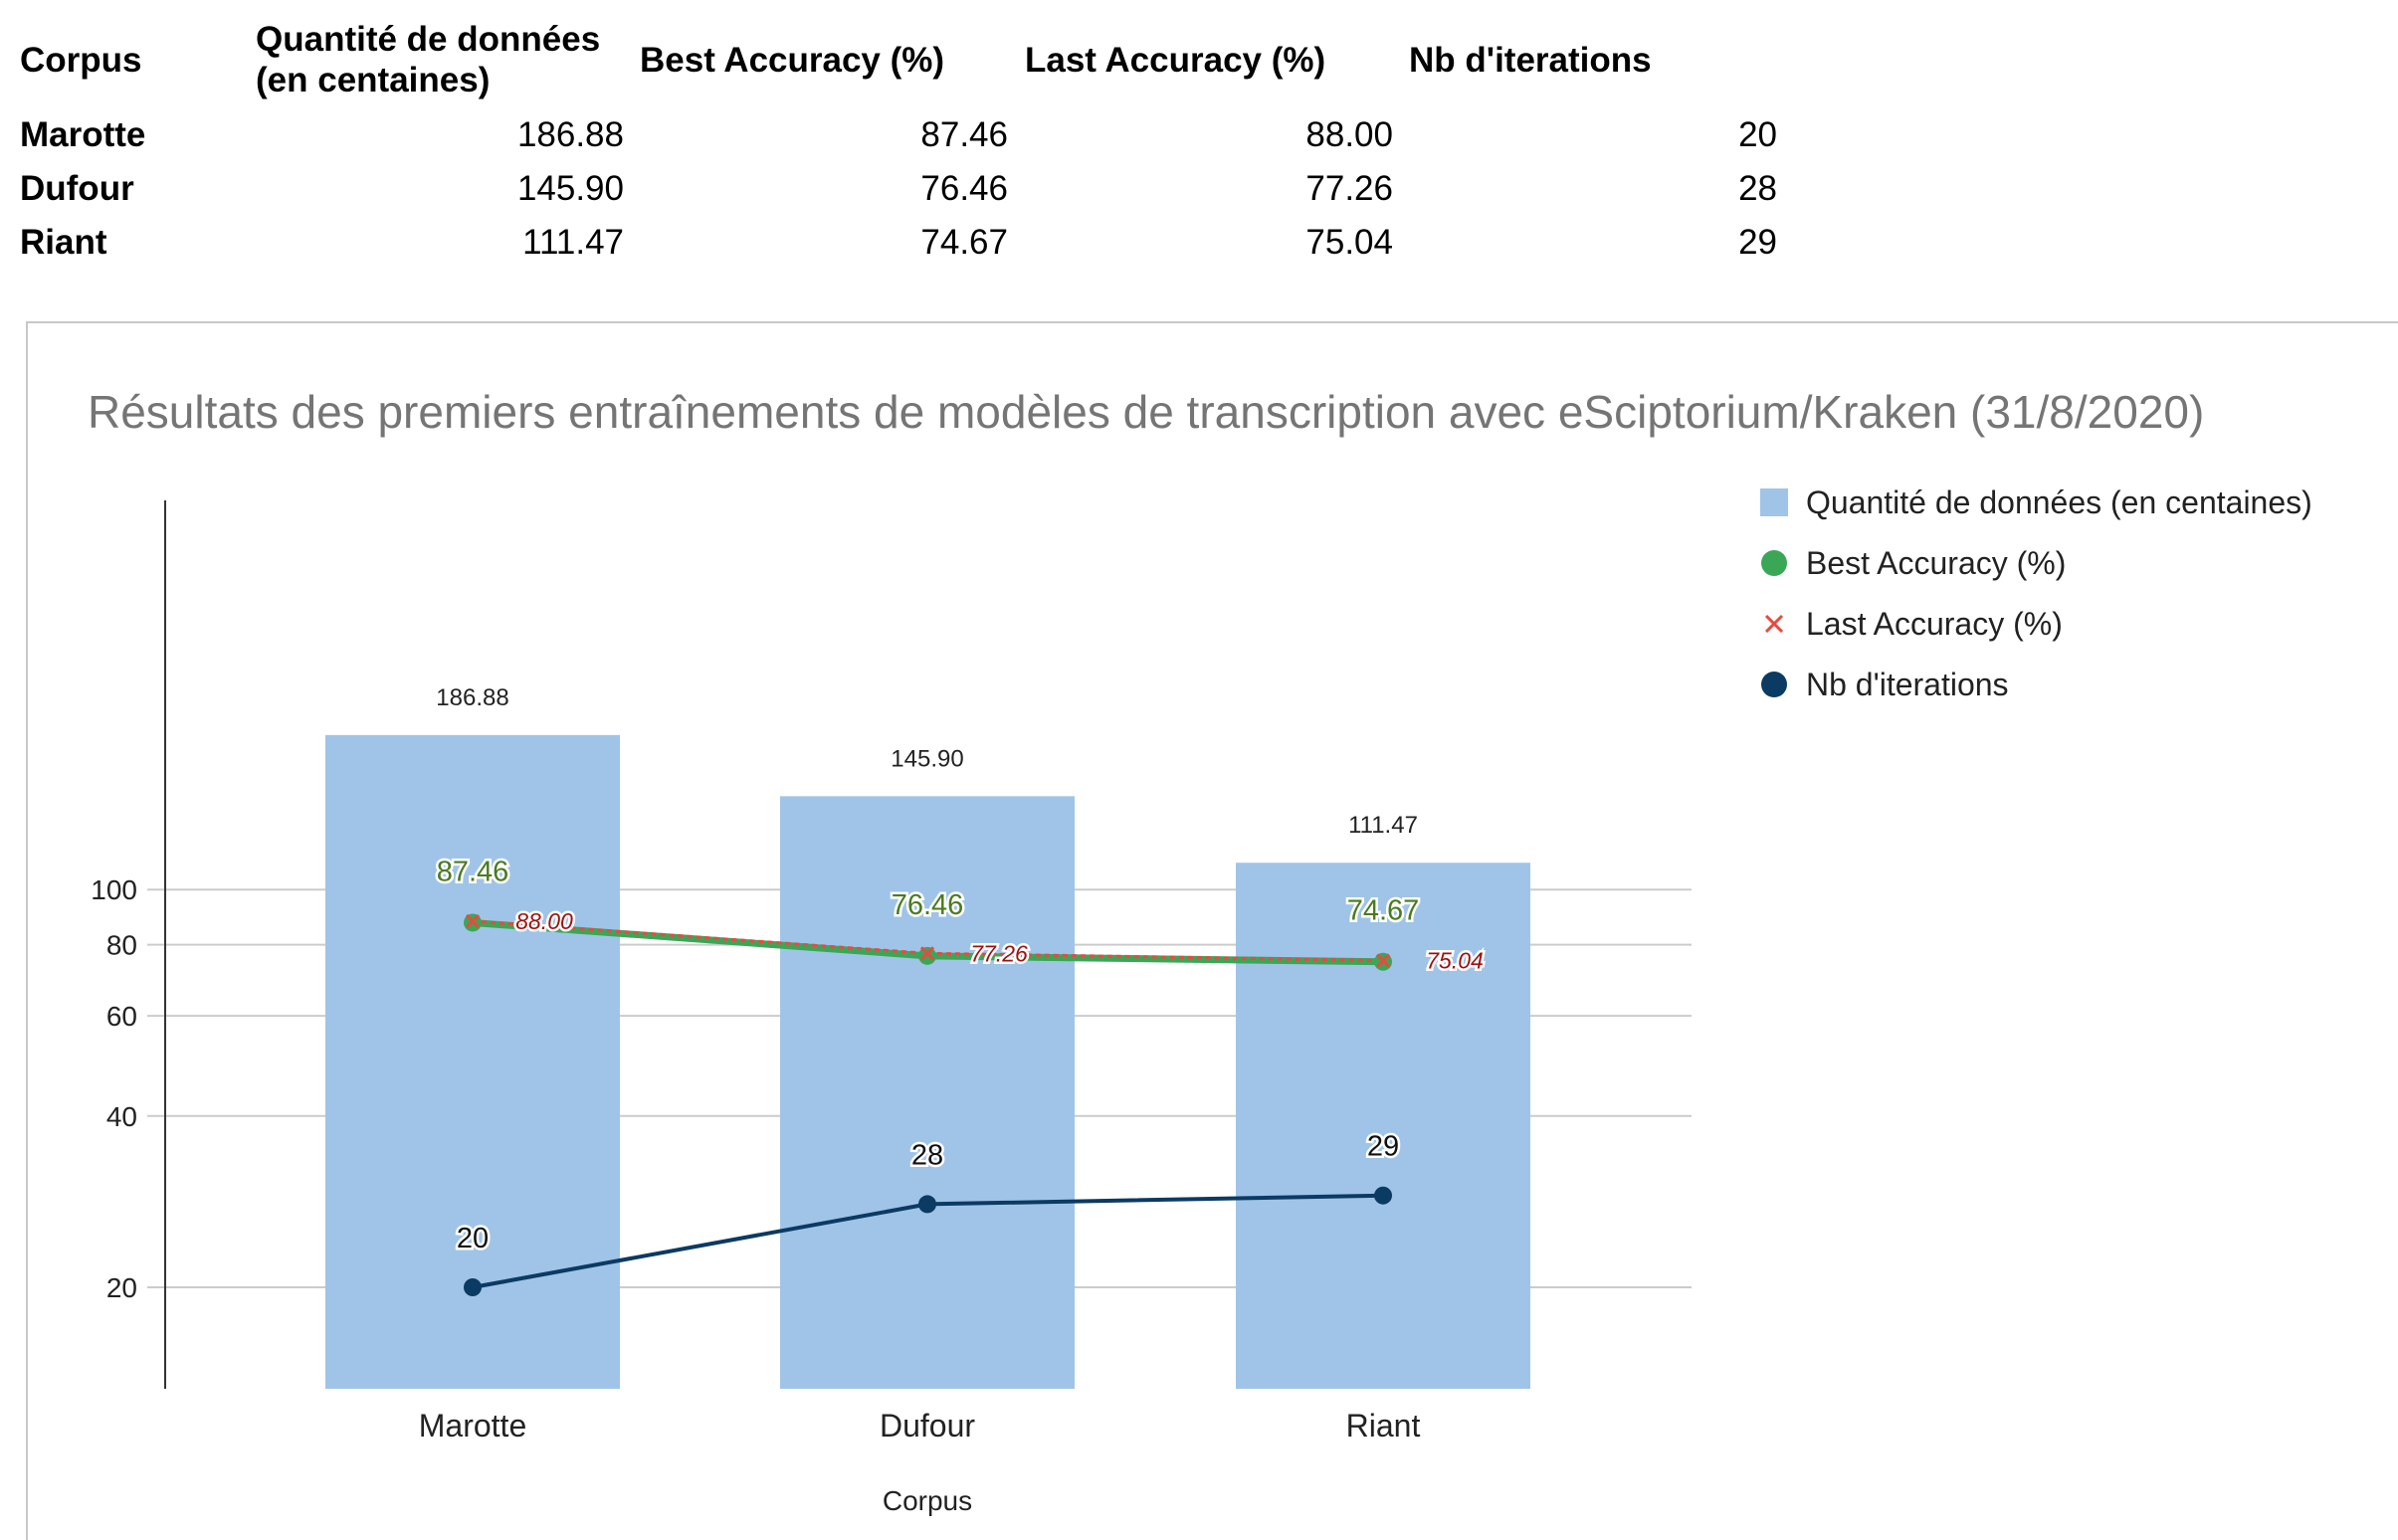 The image size is (2398, 1540). I want to click on y-tick-label: 80, so click(122, 945).